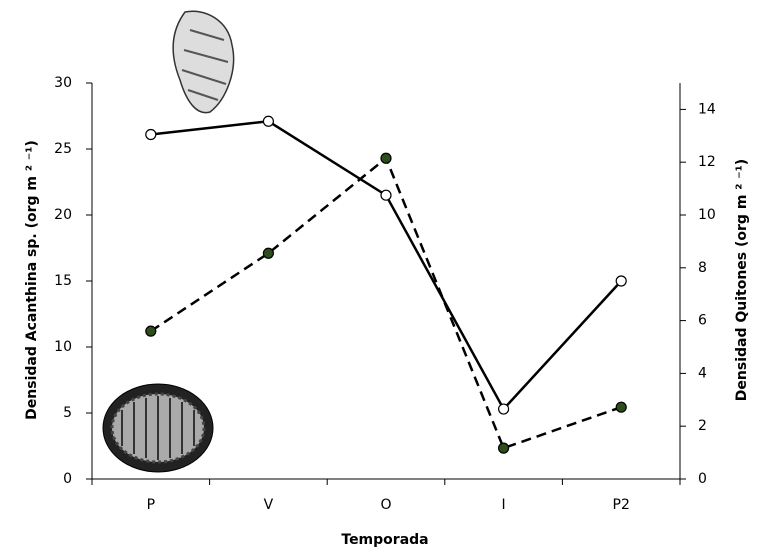  Describe the element at coordinates (384, 540) in the screenshot. I see `x-axis-label: Temporada` at that location.